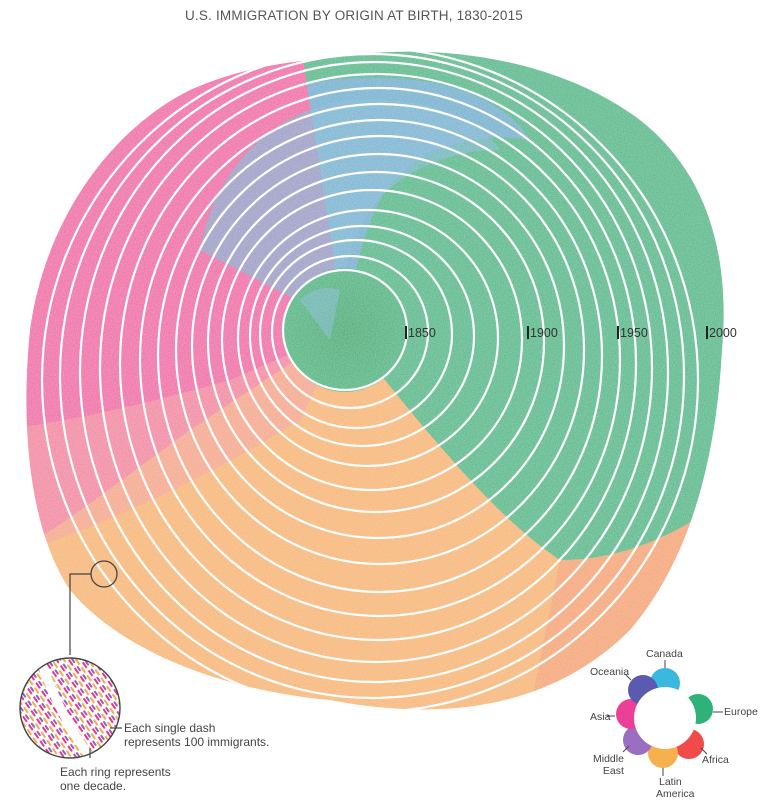 The width and height of the screenshot is (768, 806). What do you see at coordinates (542, 333) in the screenshot?
I see `year-marker-1900: 1900` at bounding box center [542, 333].